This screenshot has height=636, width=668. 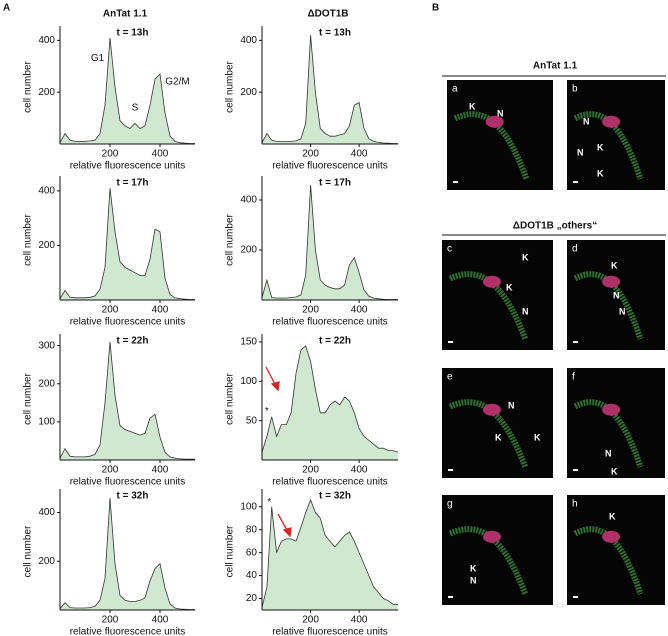 I want to click on image-letter: a, so click(x=455, y=89).